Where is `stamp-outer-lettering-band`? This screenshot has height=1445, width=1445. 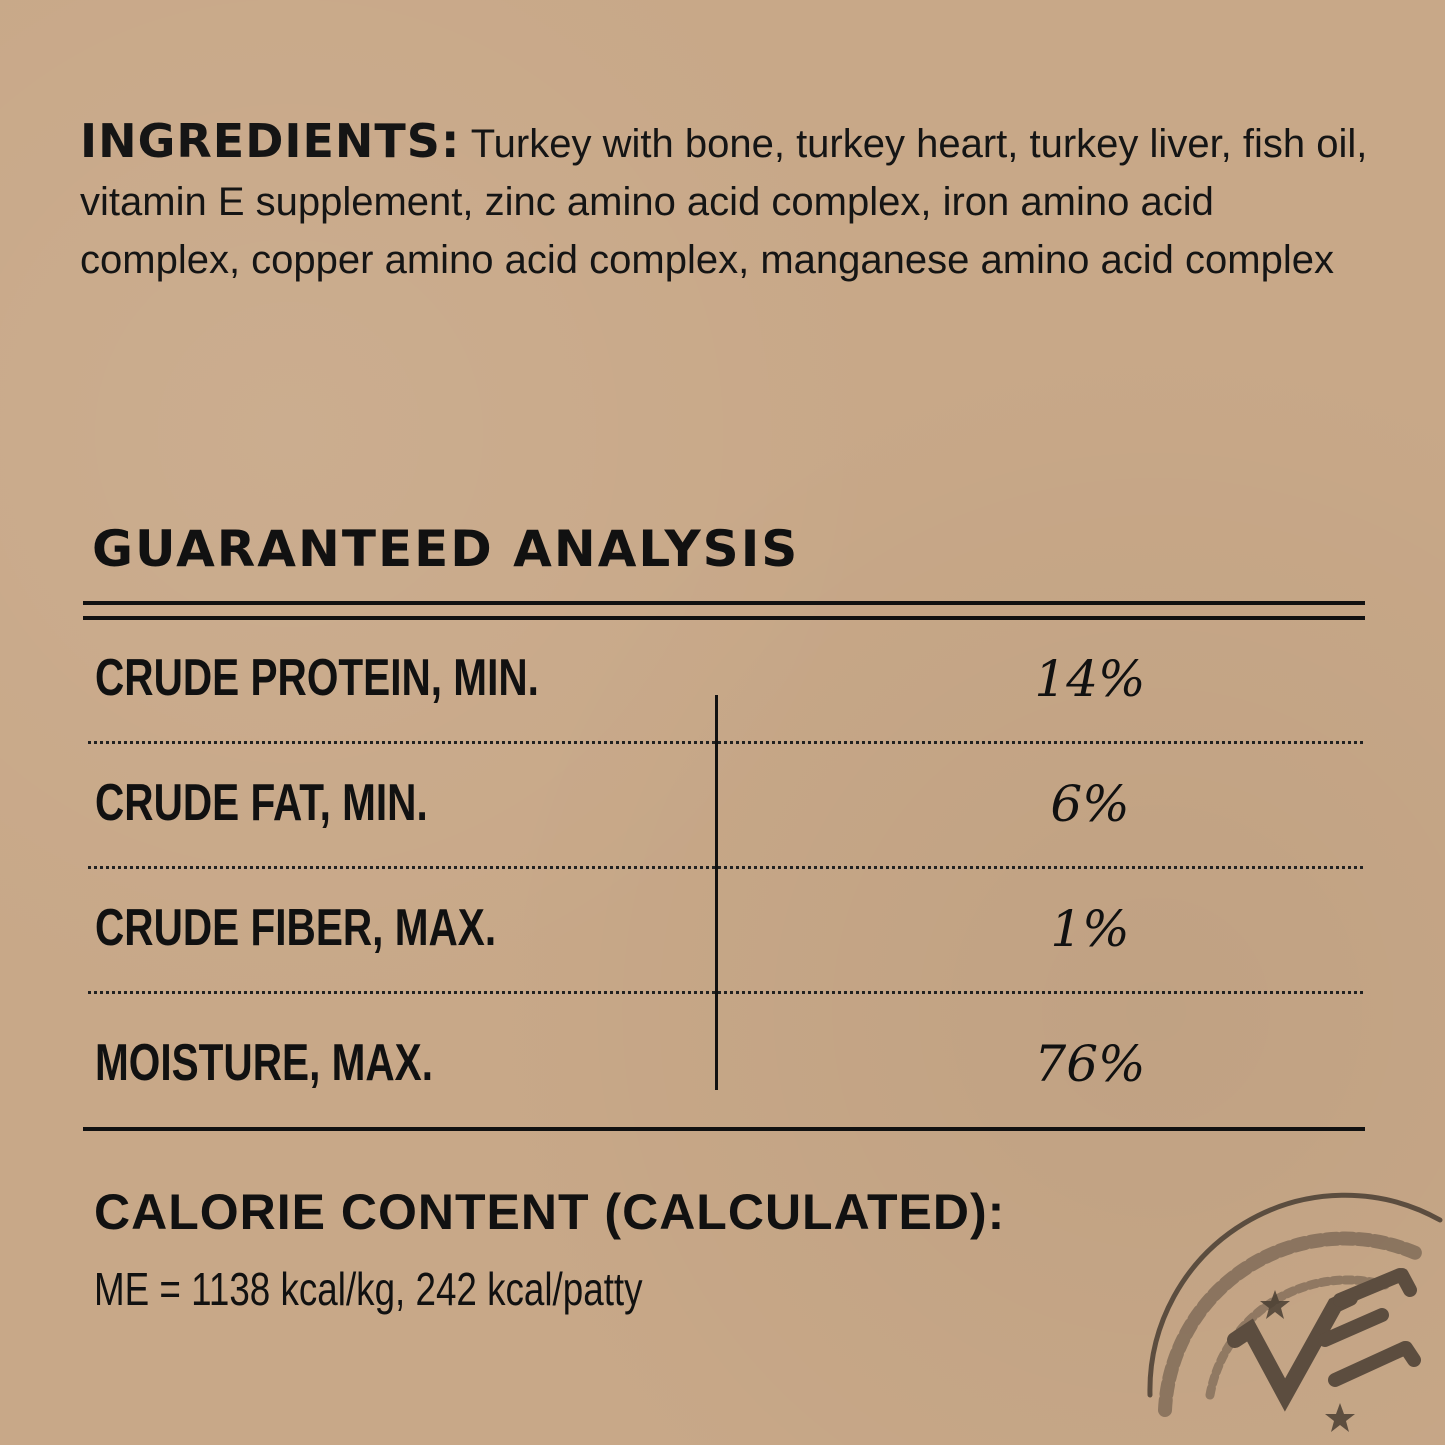 stamp-outer-lettering-band is located at coordinates (1292, 1324).